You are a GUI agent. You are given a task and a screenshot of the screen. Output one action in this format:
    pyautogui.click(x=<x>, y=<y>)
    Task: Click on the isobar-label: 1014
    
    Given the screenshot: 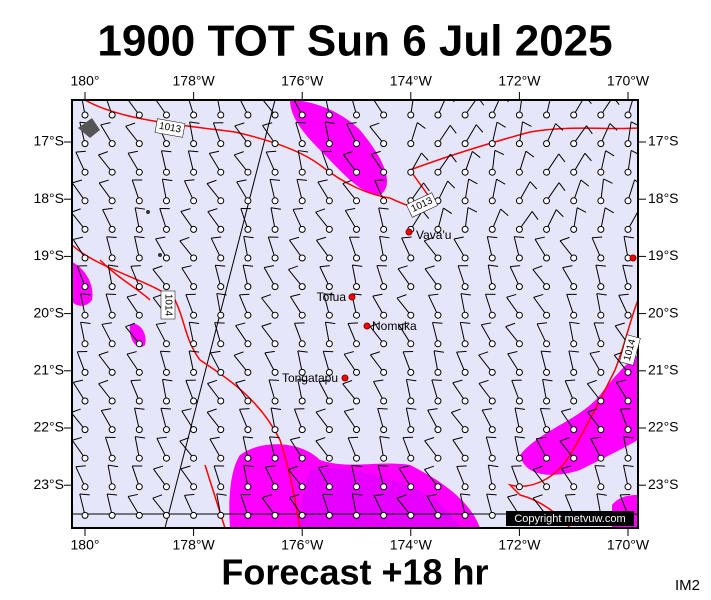 What is the action you would take?
    pyautogui.click(x=167, y=305)
    